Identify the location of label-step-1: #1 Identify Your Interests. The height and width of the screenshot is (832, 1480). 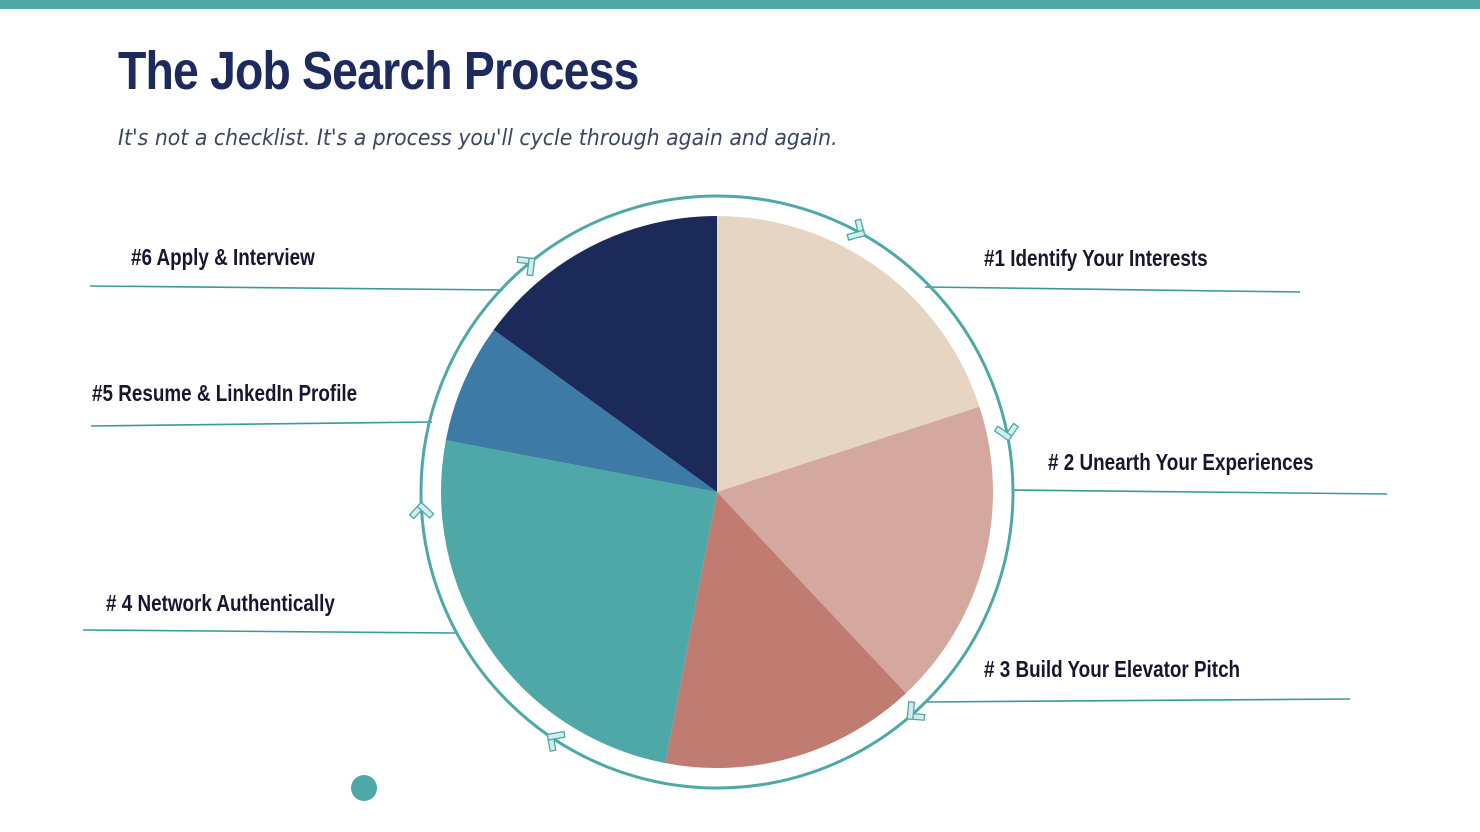
(1096, 258).